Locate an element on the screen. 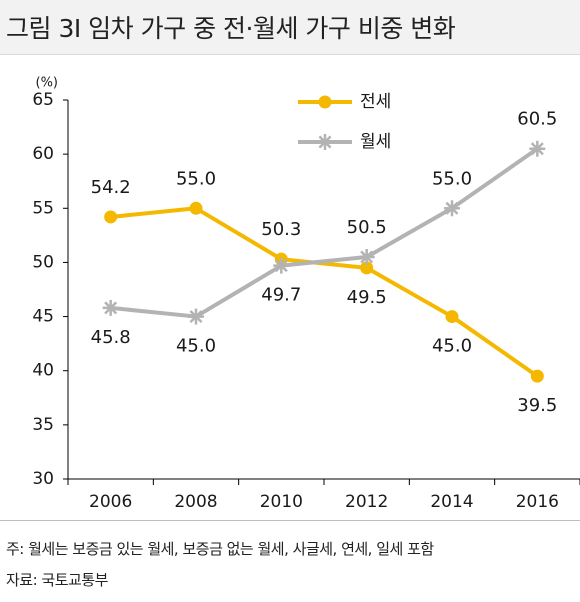 The width and height of the screenshot is (580, 602). data-label-jeonse: 49.5 is located at coordinates (367, 297).